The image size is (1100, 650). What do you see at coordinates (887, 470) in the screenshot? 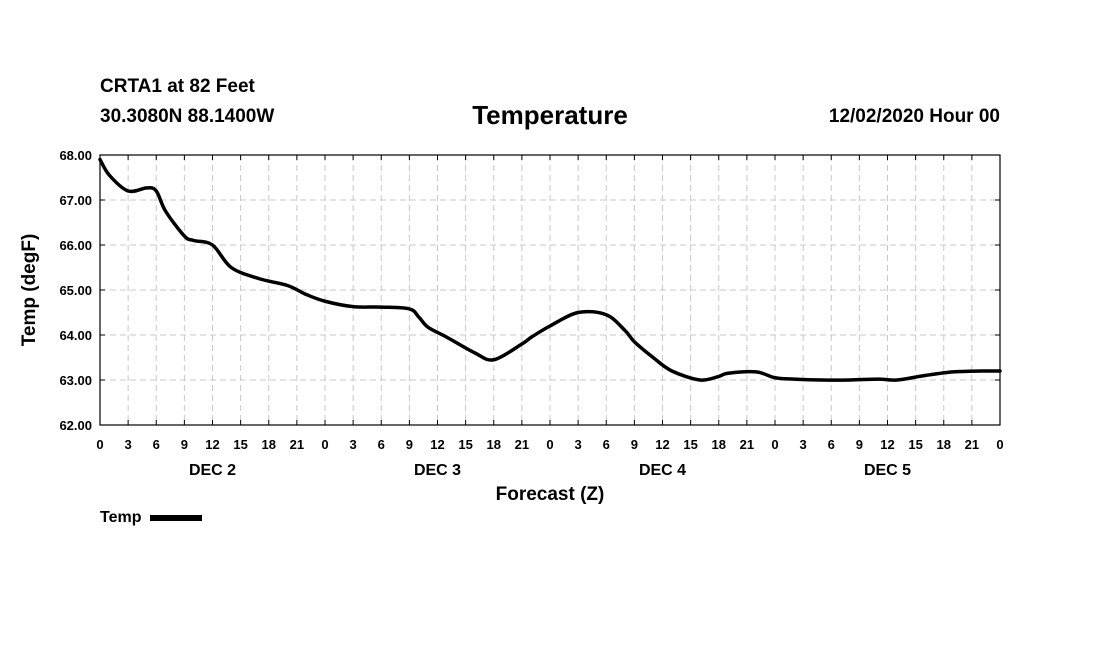
I see `day-label: DEC 5` at bounding box center [887, 470].